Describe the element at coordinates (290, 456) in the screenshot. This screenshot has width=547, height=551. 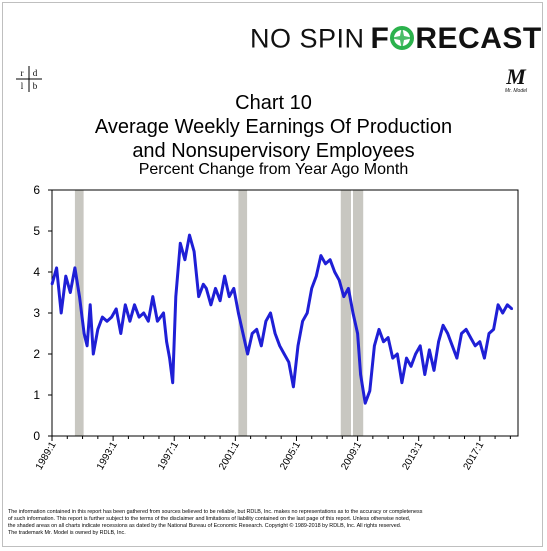
I see `x-tick-label-4: 2005:1` at that location.